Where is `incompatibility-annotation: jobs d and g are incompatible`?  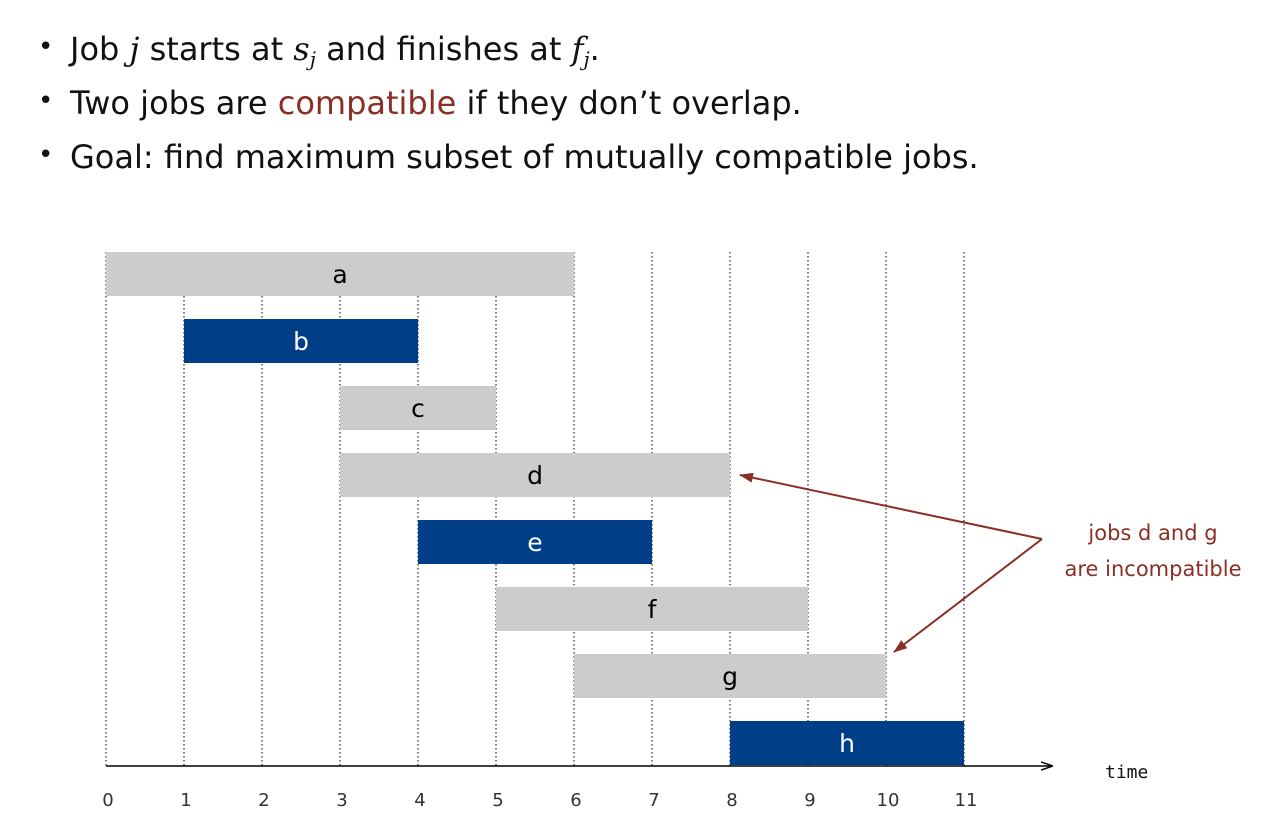 incompatibility-annotation: jobs d and g are incompatible is located at coordinates (990, 562).